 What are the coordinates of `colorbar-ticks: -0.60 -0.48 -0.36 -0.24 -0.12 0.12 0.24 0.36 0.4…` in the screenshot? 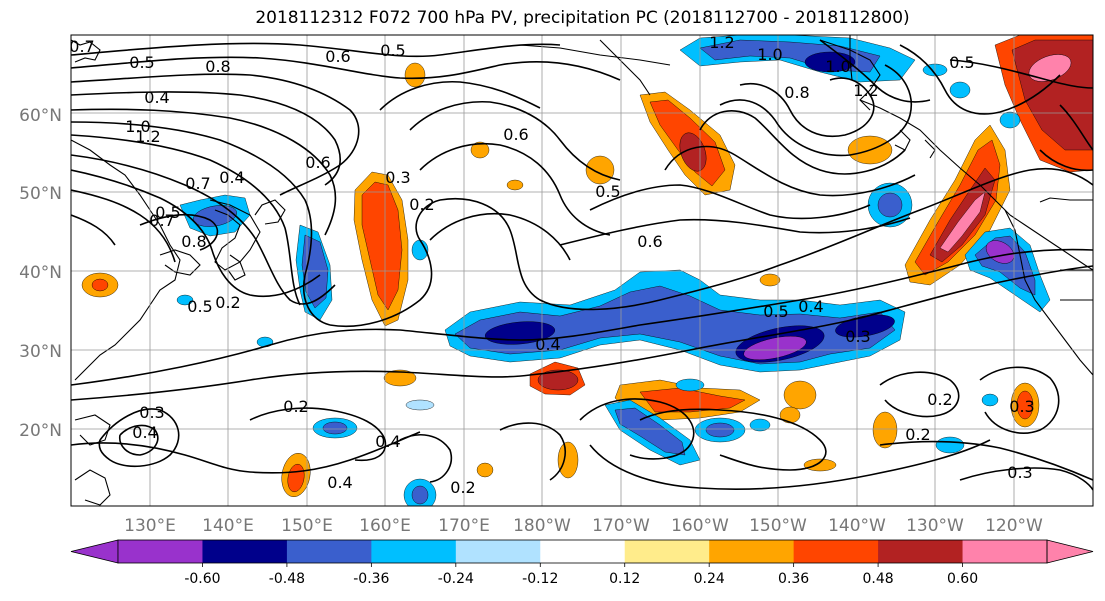 It's located at (581, 575).